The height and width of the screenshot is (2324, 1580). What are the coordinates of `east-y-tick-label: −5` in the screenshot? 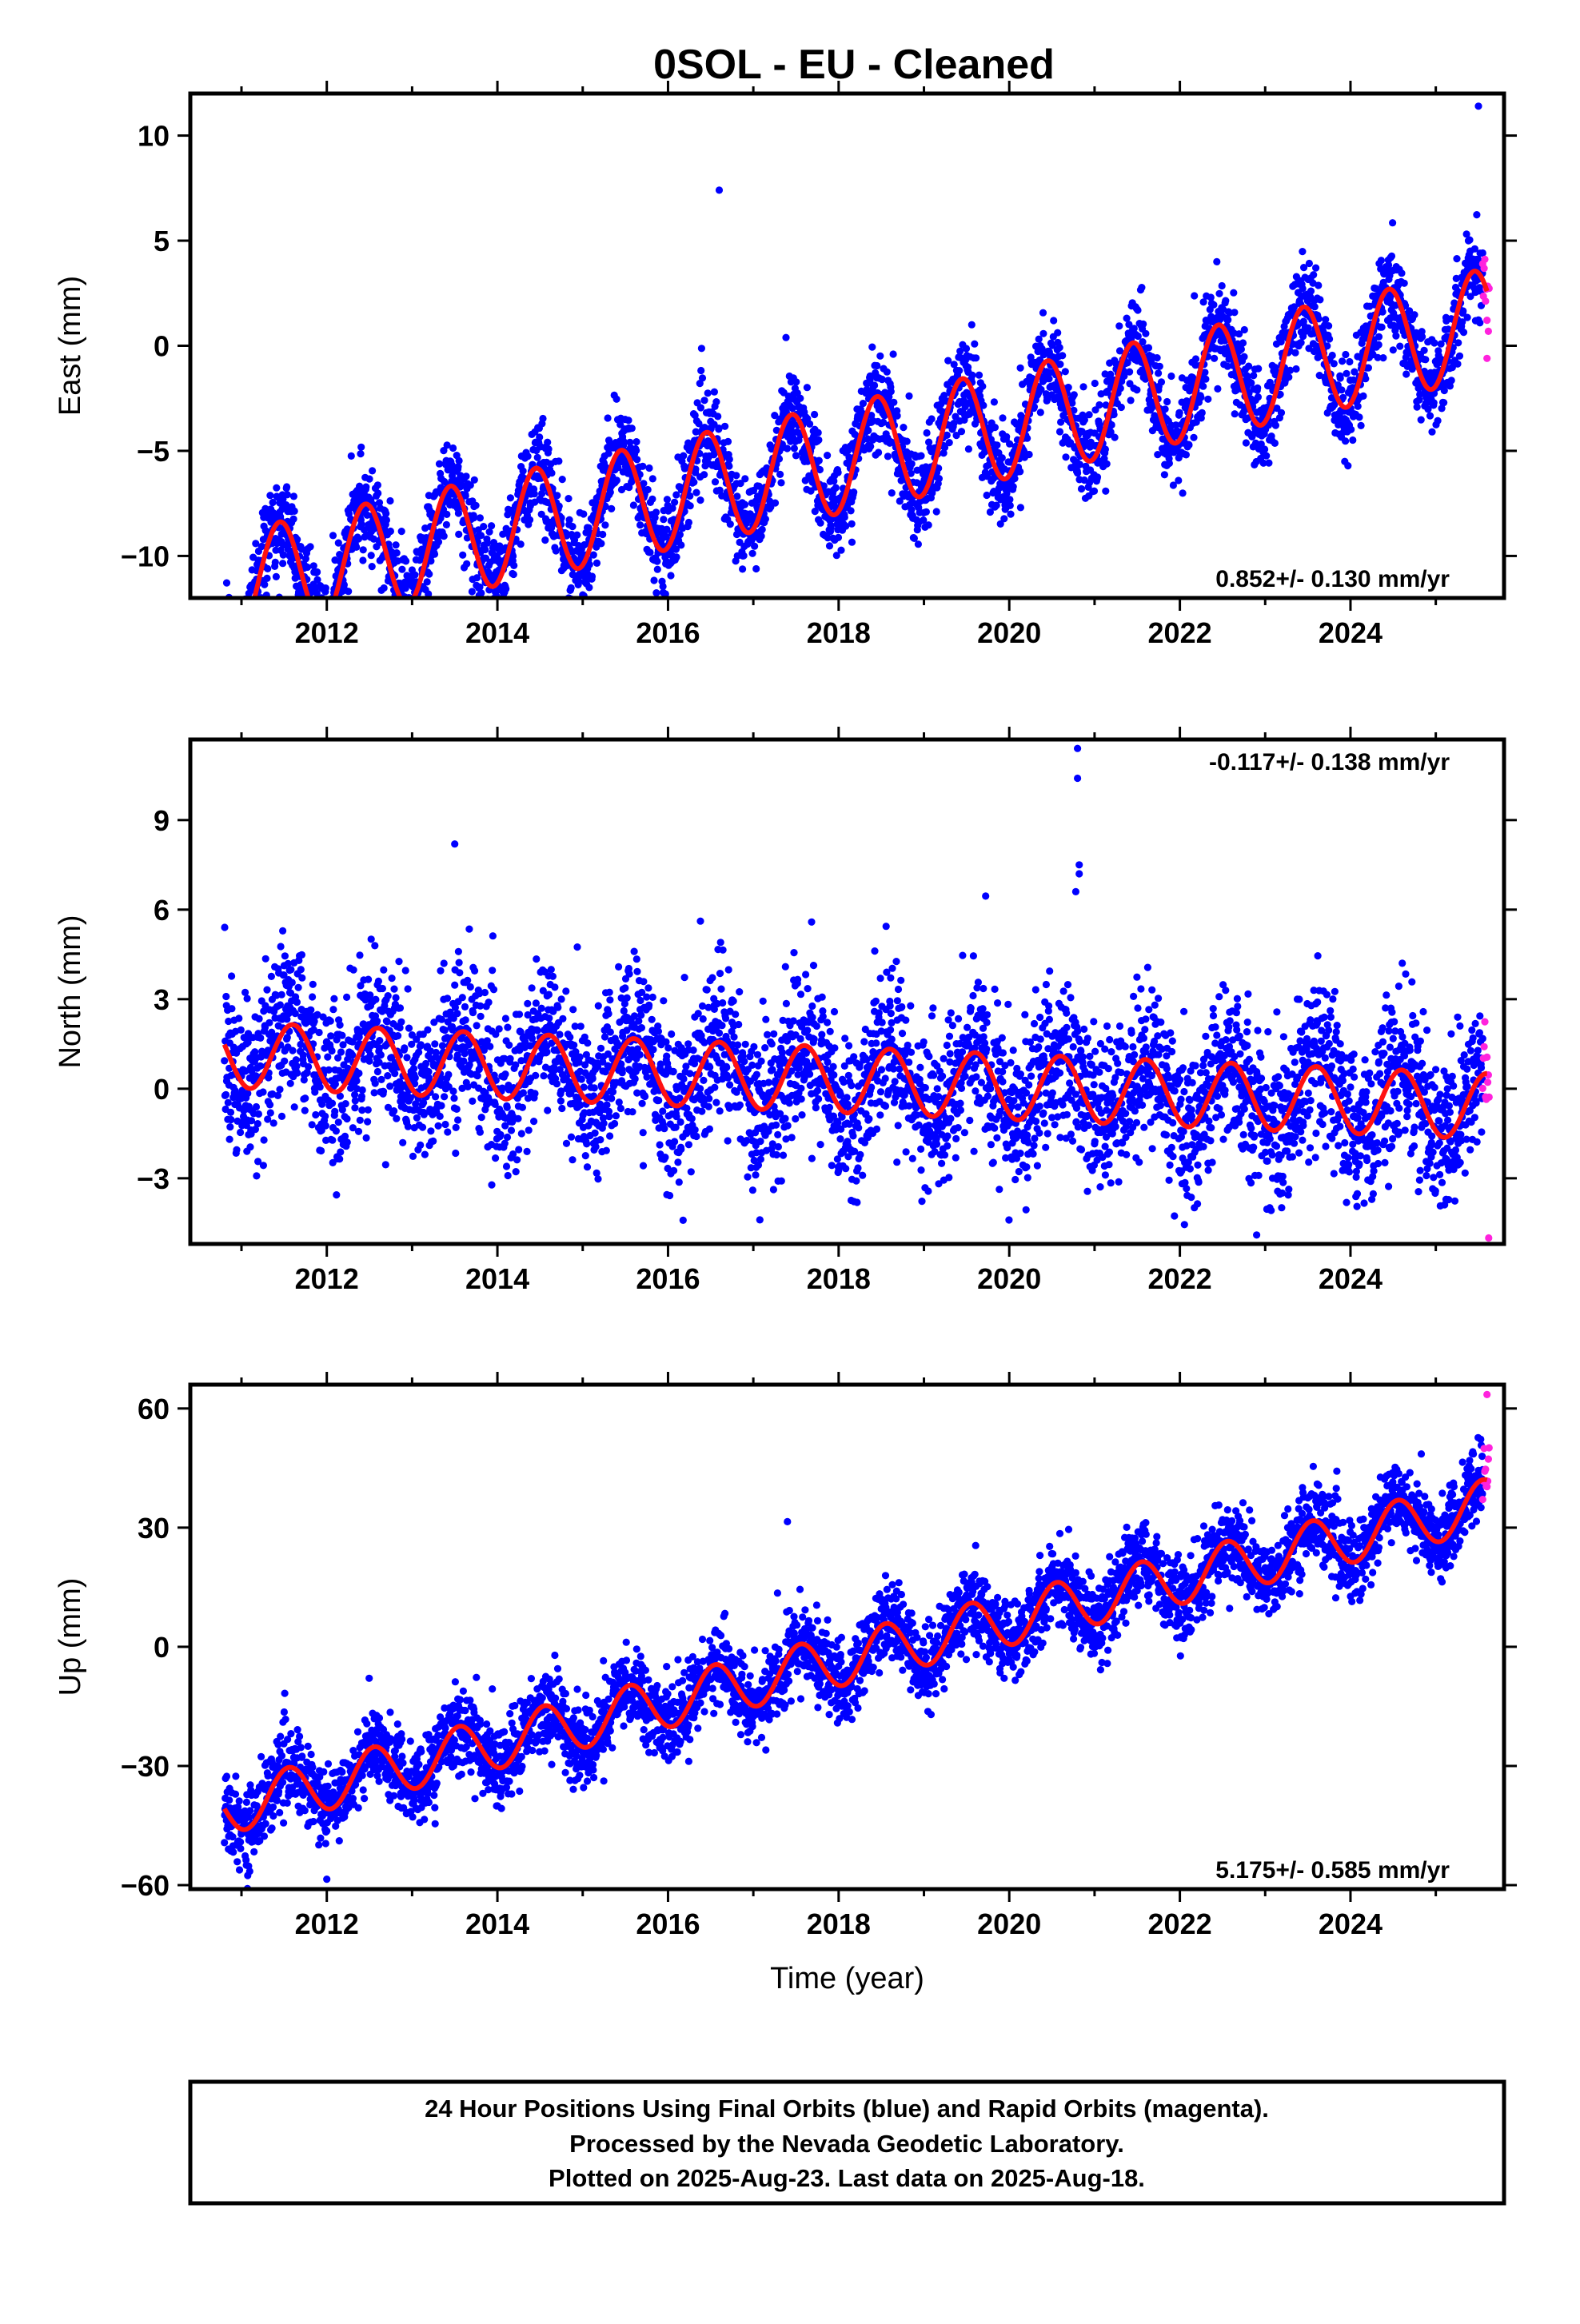 It's located at (153, 452).